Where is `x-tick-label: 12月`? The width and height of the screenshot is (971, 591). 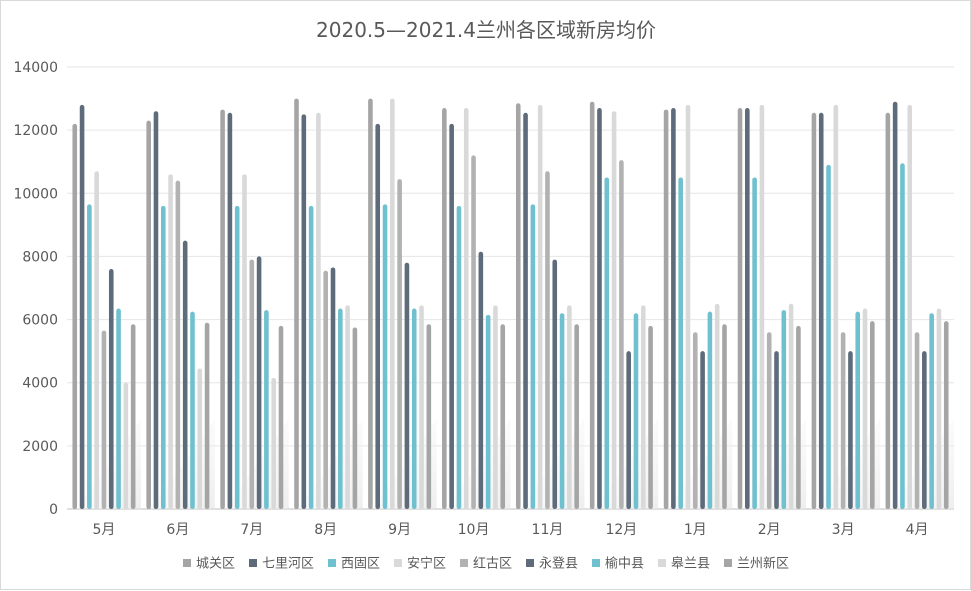 x-tick-label: 12月 is located at coordinates (621, 530).